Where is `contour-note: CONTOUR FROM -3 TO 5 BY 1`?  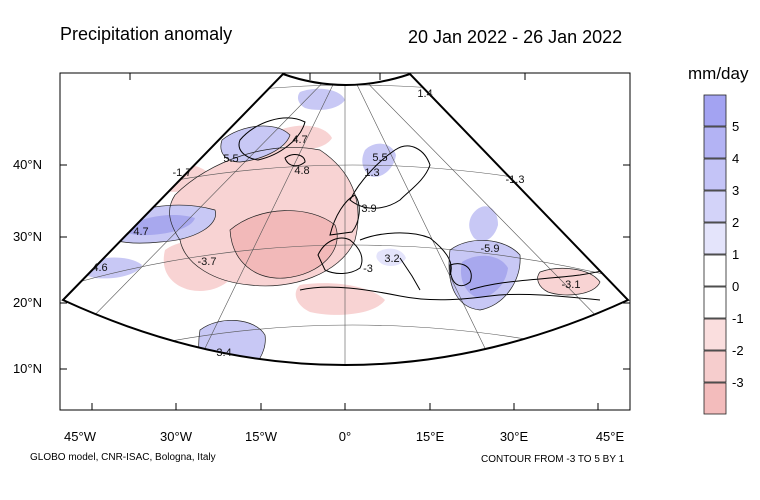
contour-note: CONTOUR FROM -3 TO 5 BY 1 is located at coordinates (553, 459).